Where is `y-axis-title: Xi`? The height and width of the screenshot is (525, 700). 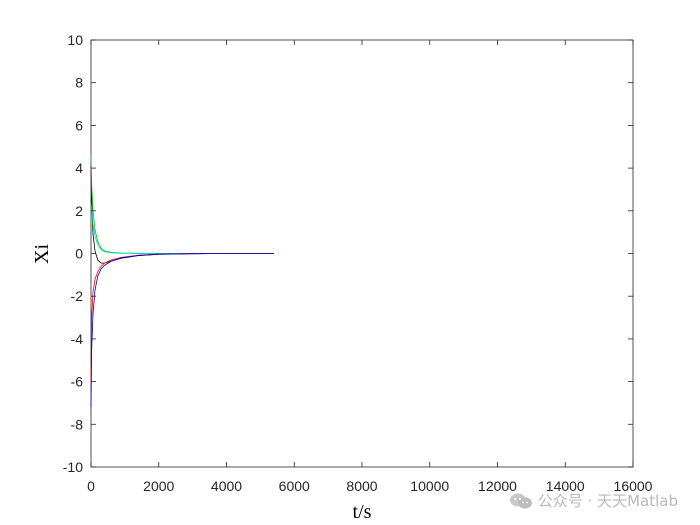 y-axis-title: Xi is located at coordinates (42, 254).